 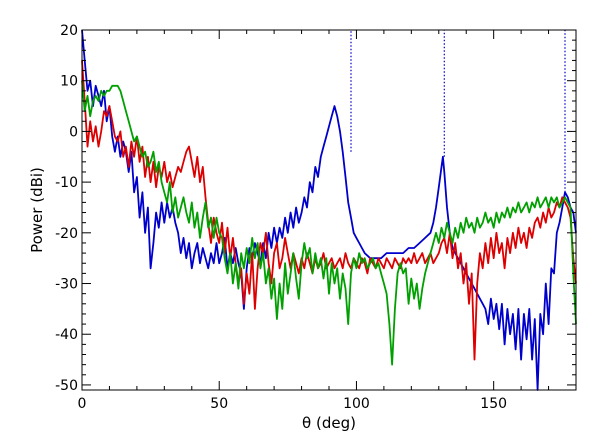 I want to click on y-tick-label--30: -30, so click(x=66, y=285).